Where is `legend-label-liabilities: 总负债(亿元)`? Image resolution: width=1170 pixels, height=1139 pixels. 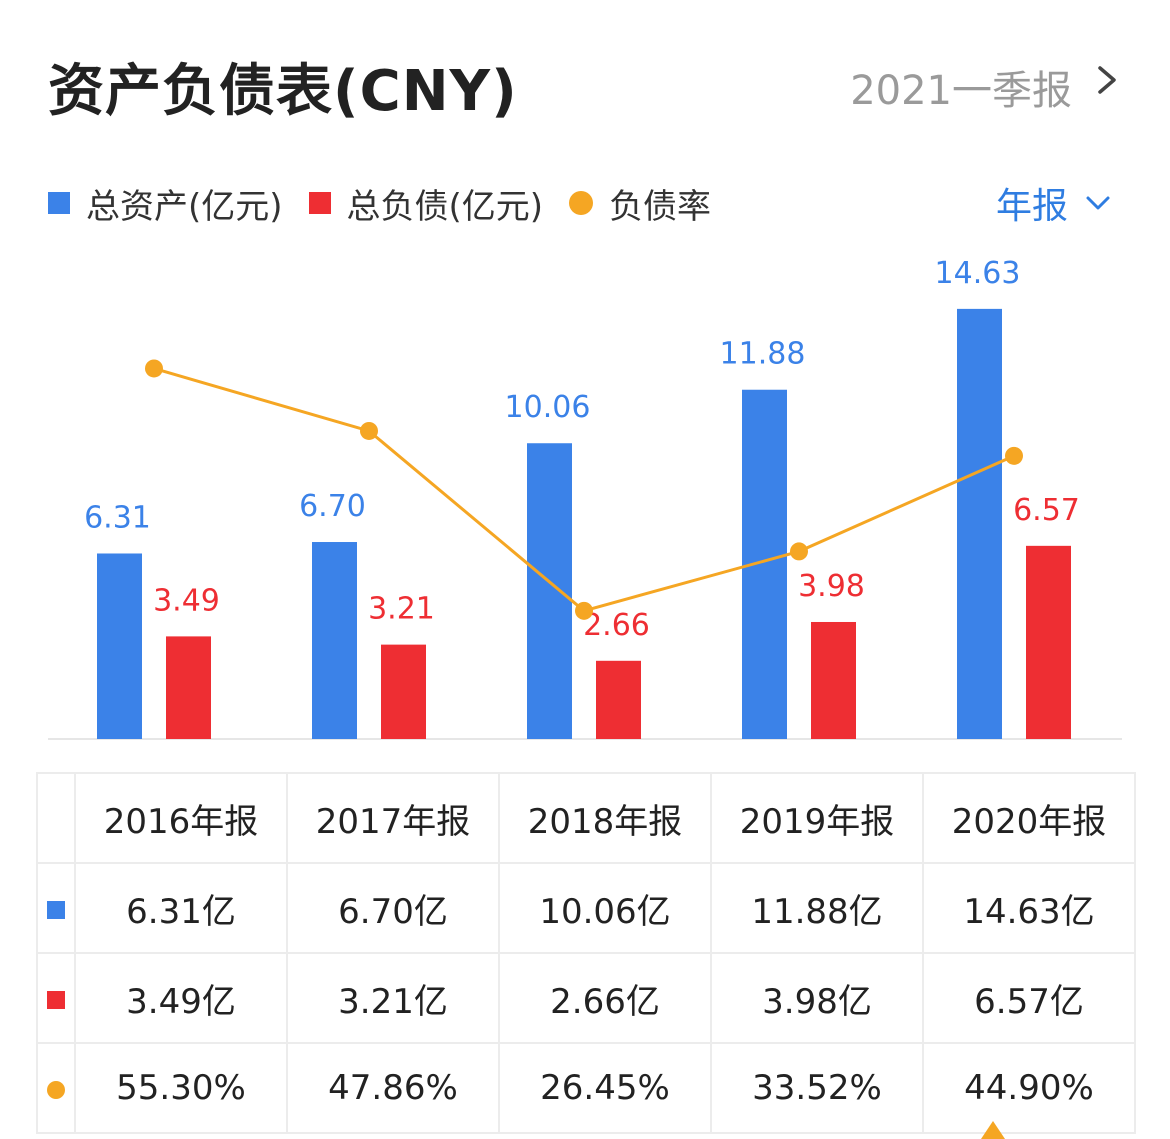 legend-label-liabilities: 总负债(亿元) is located at coordinates (445, 206).